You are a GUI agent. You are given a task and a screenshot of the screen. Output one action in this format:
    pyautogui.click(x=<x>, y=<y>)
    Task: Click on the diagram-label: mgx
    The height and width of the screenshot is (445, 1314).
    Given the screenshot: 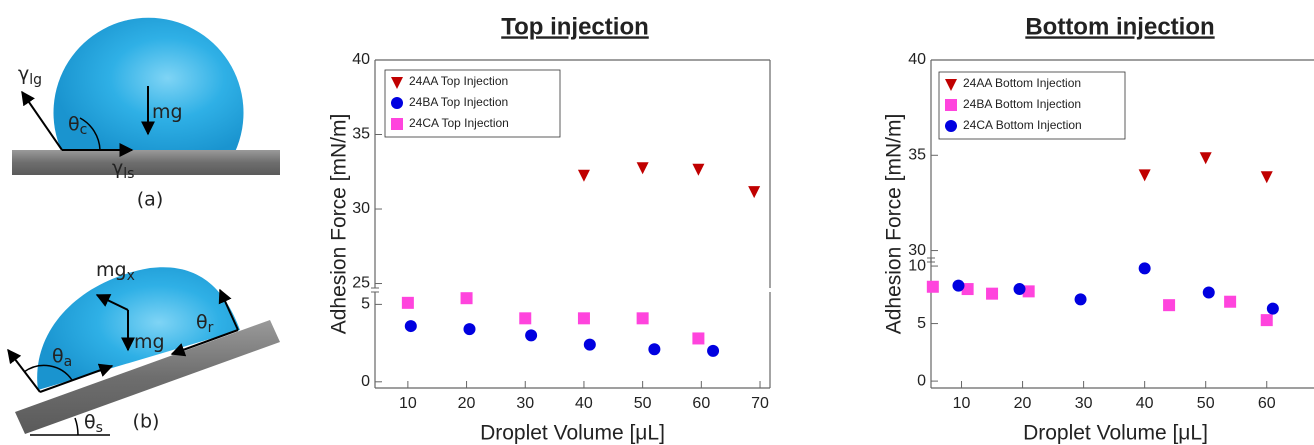 What is the action you would take?
    pyautogui.click(x=115, y=272)
    